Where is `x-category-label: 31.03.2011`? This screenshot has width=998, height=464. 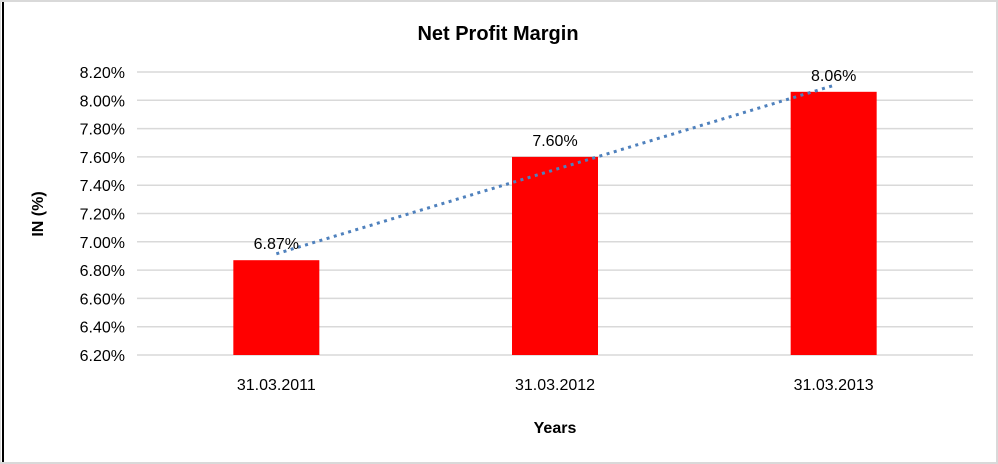 x-category-label: 31.03.2011 is located at coordinates (276, 385).